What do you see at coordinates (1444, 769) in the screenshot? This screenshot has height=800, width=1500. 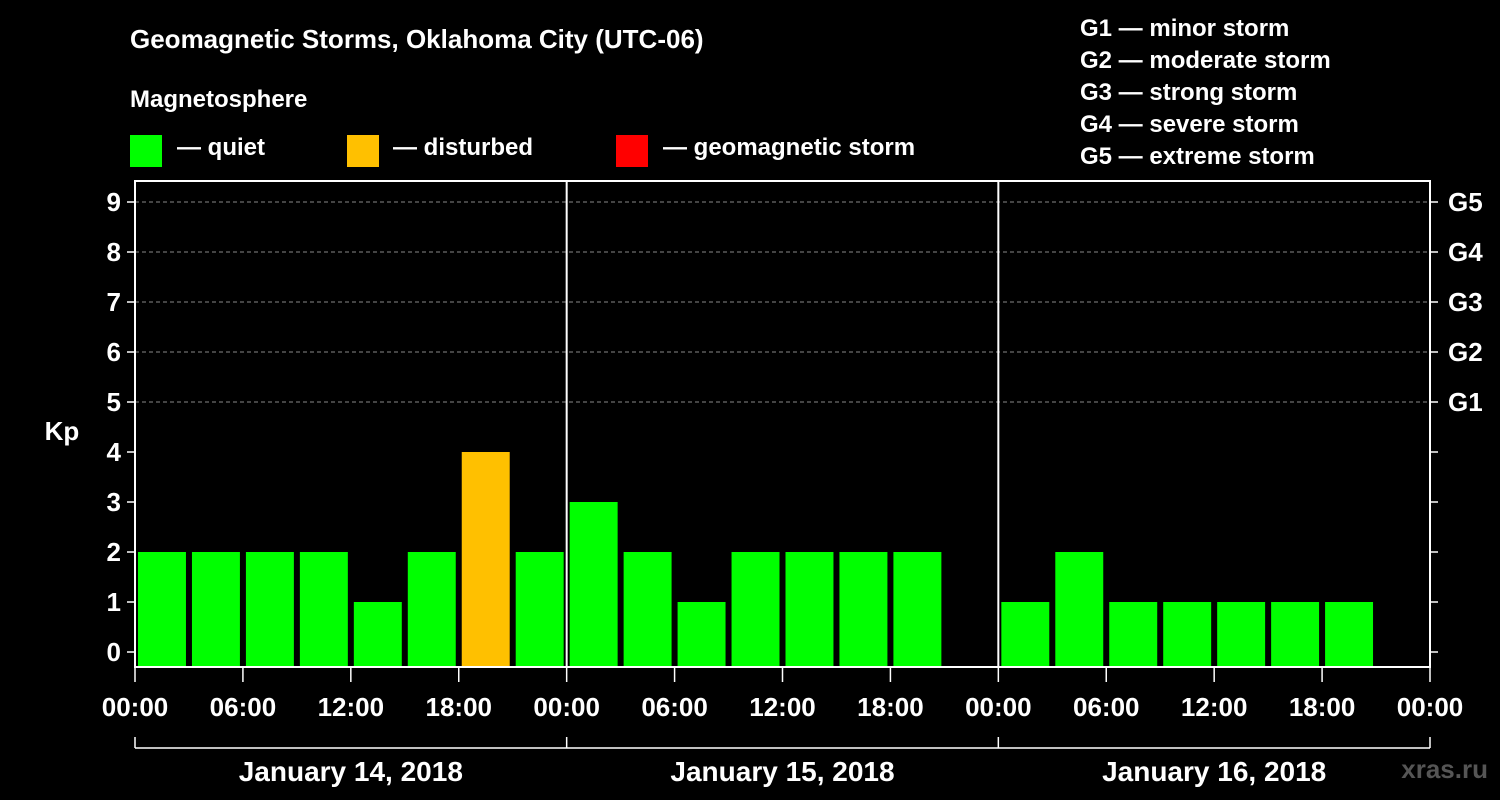 I see `watermark: xras.ru` at bounding box center [1444, 769].